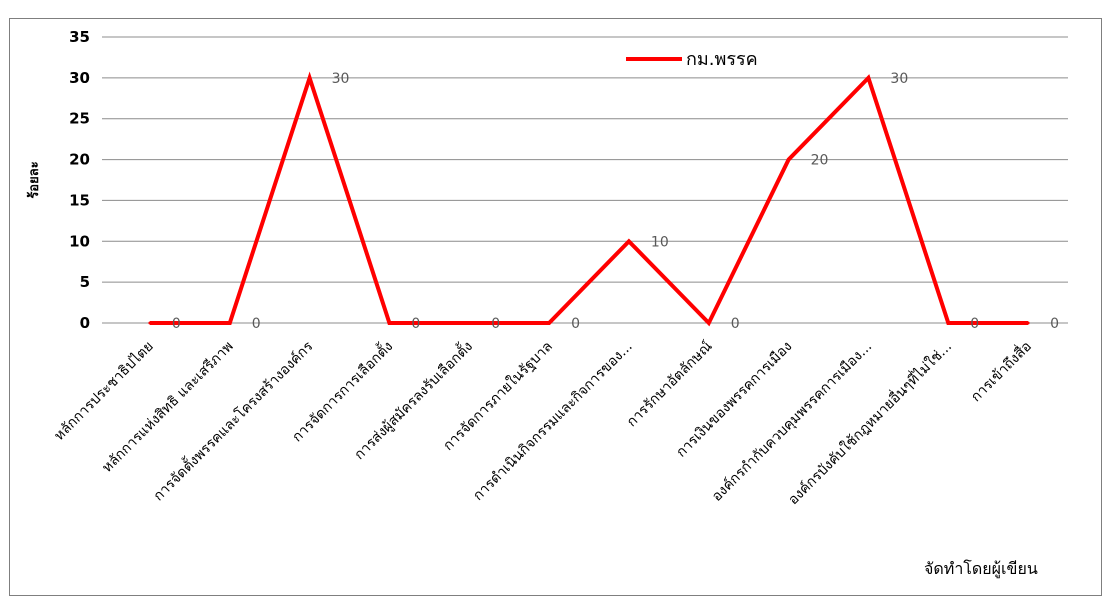 This screenshot has height=597, width=1104. I want to click on legend: กม.พรรค, so click(692, 59).